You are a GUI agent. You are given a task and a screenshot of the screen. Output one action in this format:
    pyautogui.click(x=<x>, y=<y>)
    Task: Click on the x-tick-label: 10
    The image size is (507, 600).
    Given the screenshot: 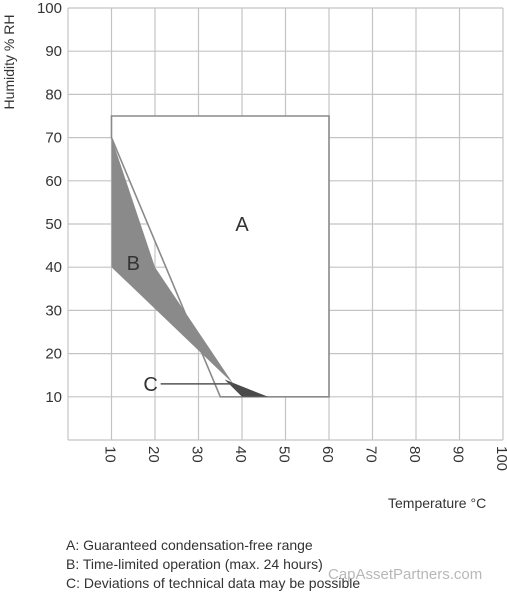 What is the action you would take?
    pyautogui.click(x=110, y=454)
    